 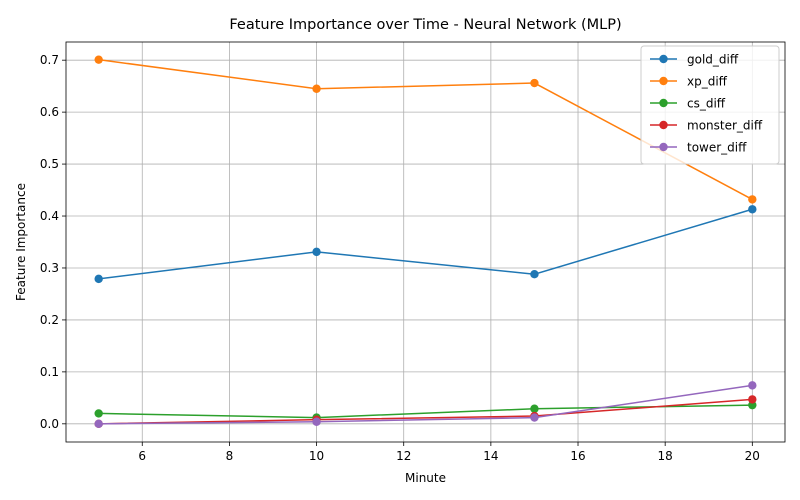 What do you see at coordinates (49, 164) in the screenshot?
I see `y-tick-label: 0.5` at bounding box center [49, 164].